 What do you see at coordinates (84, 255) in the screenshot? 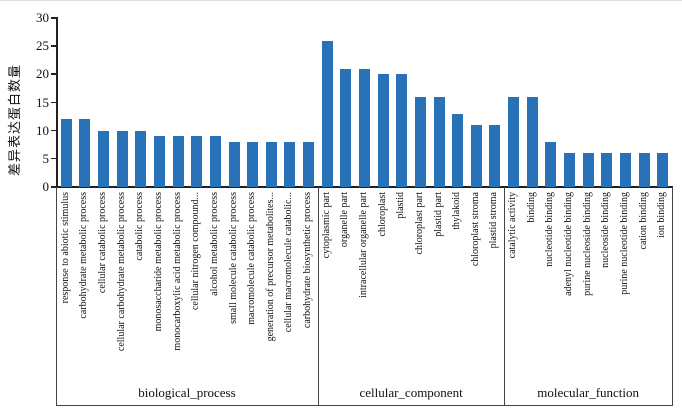
I see `x-axis-label: carbohydrate metabolic process` at bounding box center [84, 255].